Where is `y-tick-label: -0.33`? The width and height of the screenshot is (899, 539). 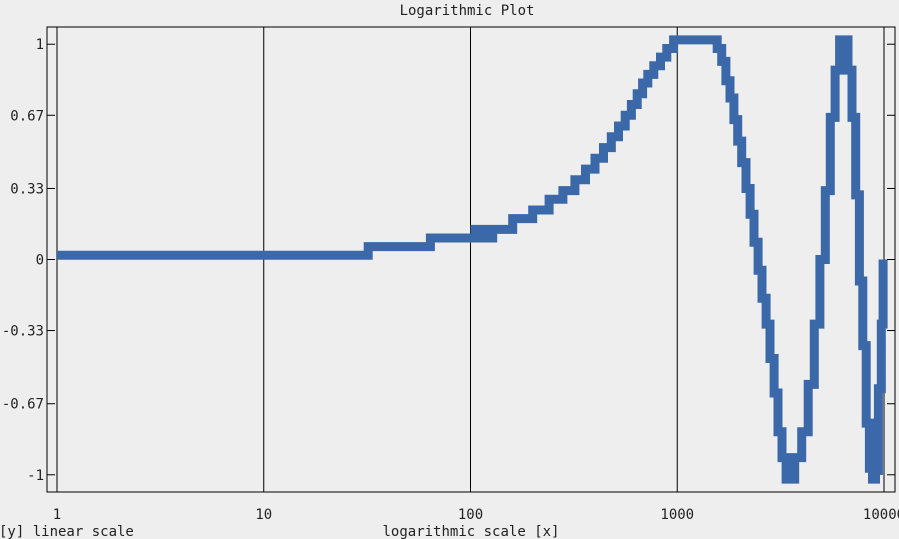 y-tick-label: -0.33 is located at coordinates (23, 332).